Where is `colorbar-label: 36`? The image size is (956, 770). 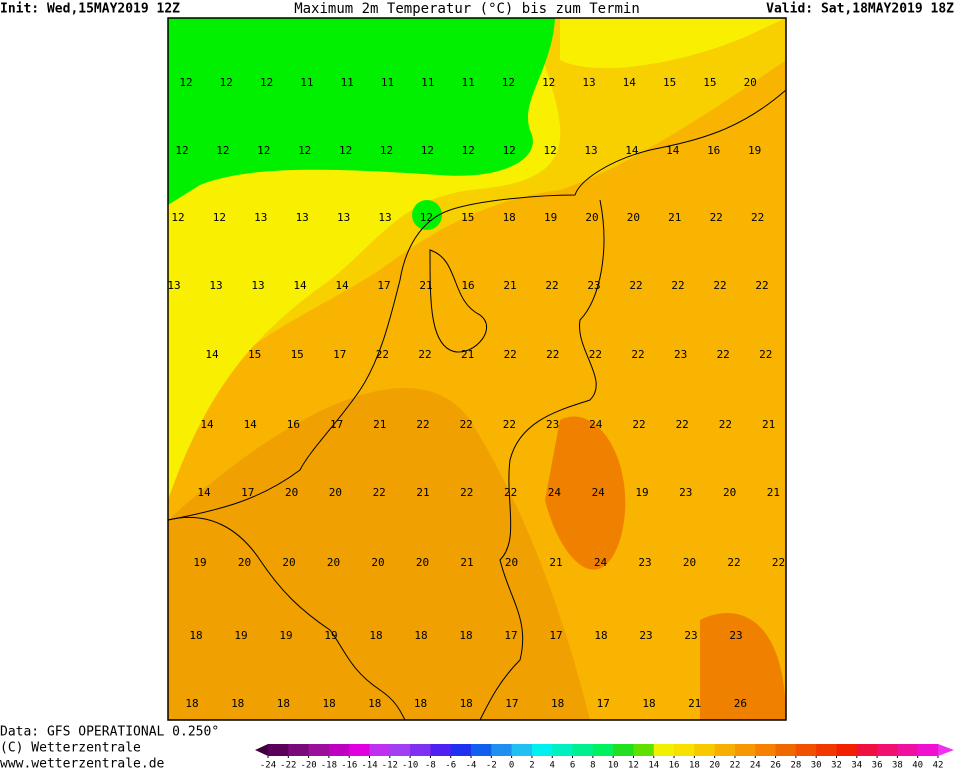 colorbar-label: 36 is located at coordinates (877, 765).